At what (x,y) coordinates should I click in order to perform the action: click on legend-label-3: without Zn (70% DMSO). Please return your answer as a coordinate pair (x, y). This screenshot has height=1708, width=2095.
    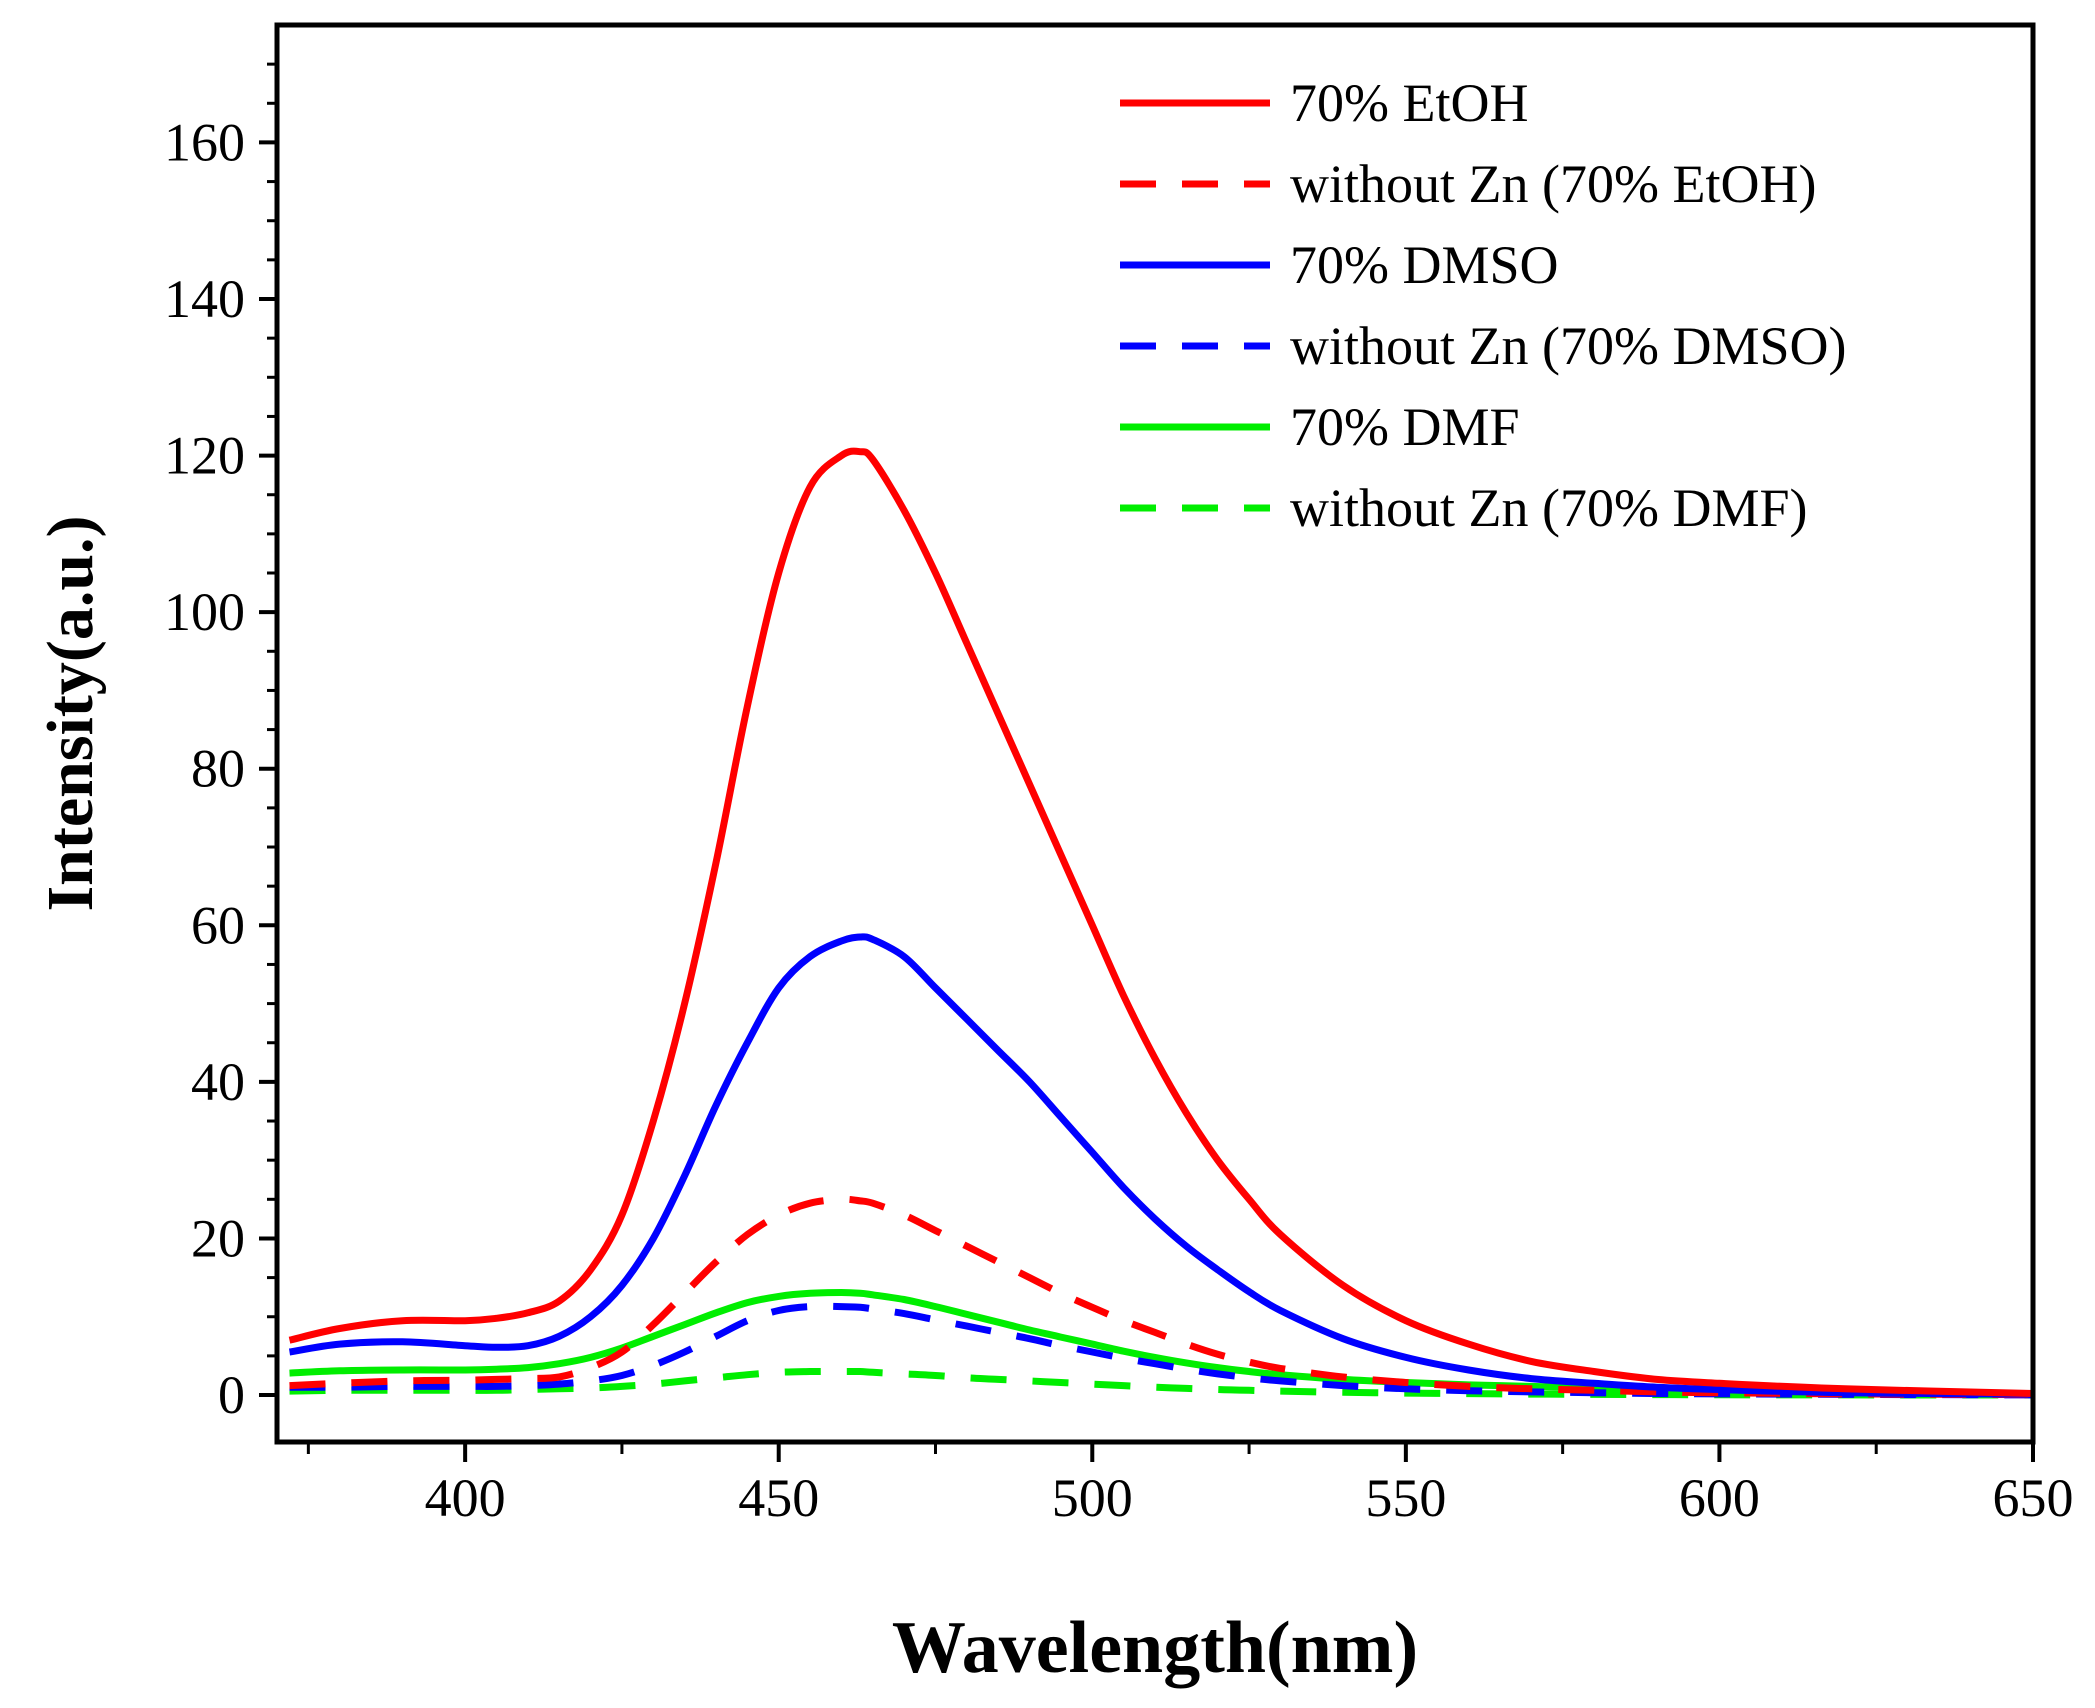
    Looking at the image, I should click on (1568, 346).